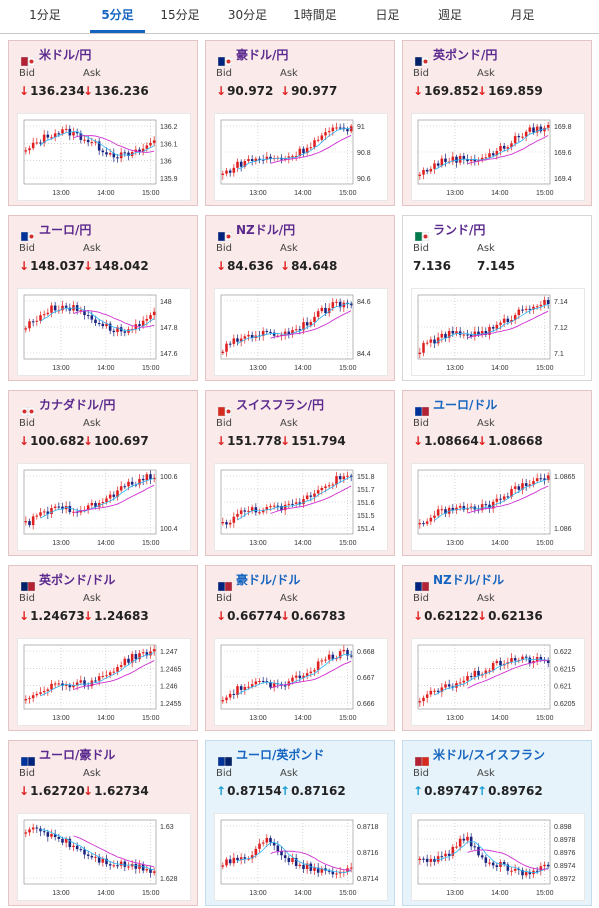  What do you see at coordinates (166, 162) in the screenshot?
I see `y-tick-label: 136` at bounding box center [166, 162].